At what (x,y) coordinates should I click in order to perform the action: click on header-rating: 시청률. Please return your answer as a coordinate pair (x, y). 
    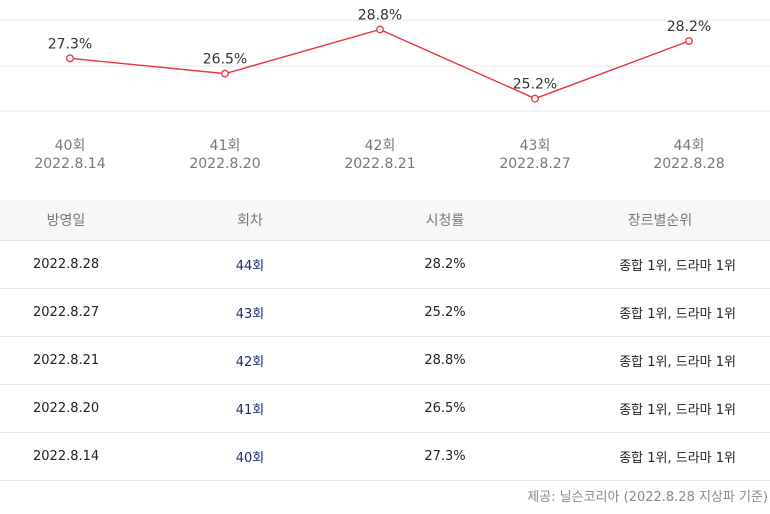
    Looking at the image, I should click on (445, 221).